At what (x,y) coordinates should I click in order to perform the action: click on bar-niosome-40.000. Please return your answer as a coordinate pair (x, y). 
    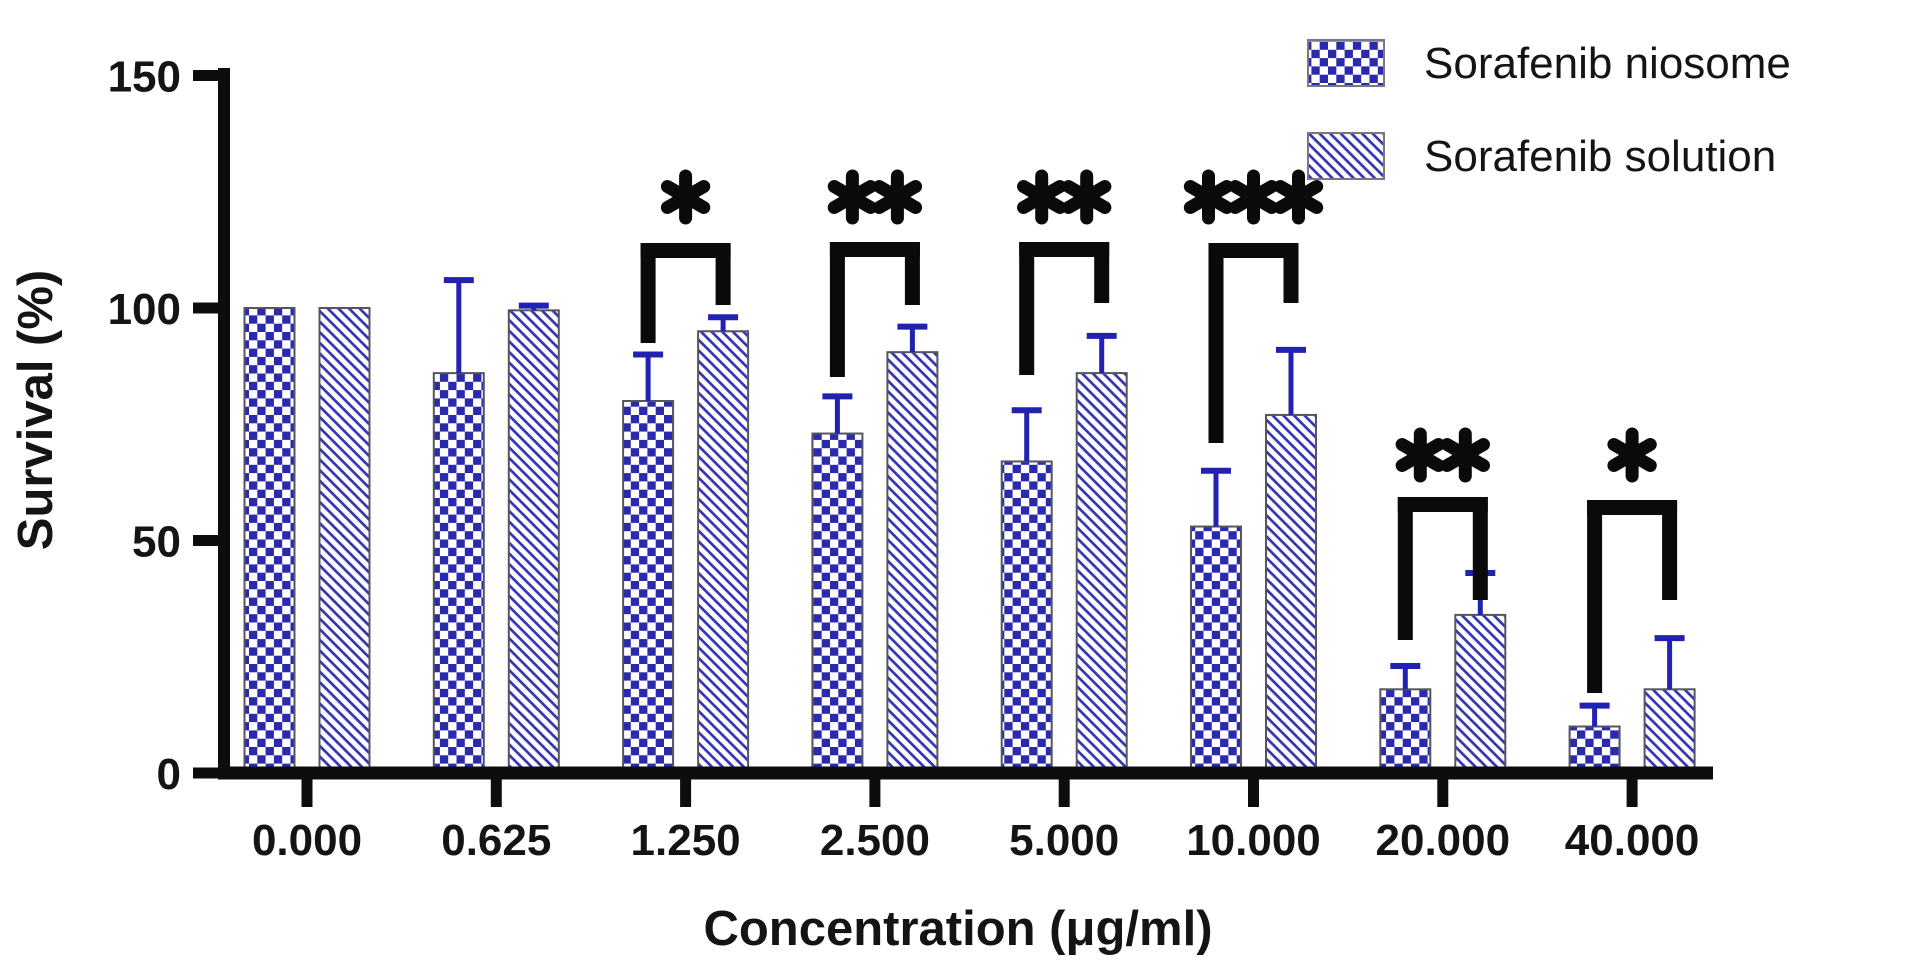
    Looking at the image, I should click on (1594, 749).